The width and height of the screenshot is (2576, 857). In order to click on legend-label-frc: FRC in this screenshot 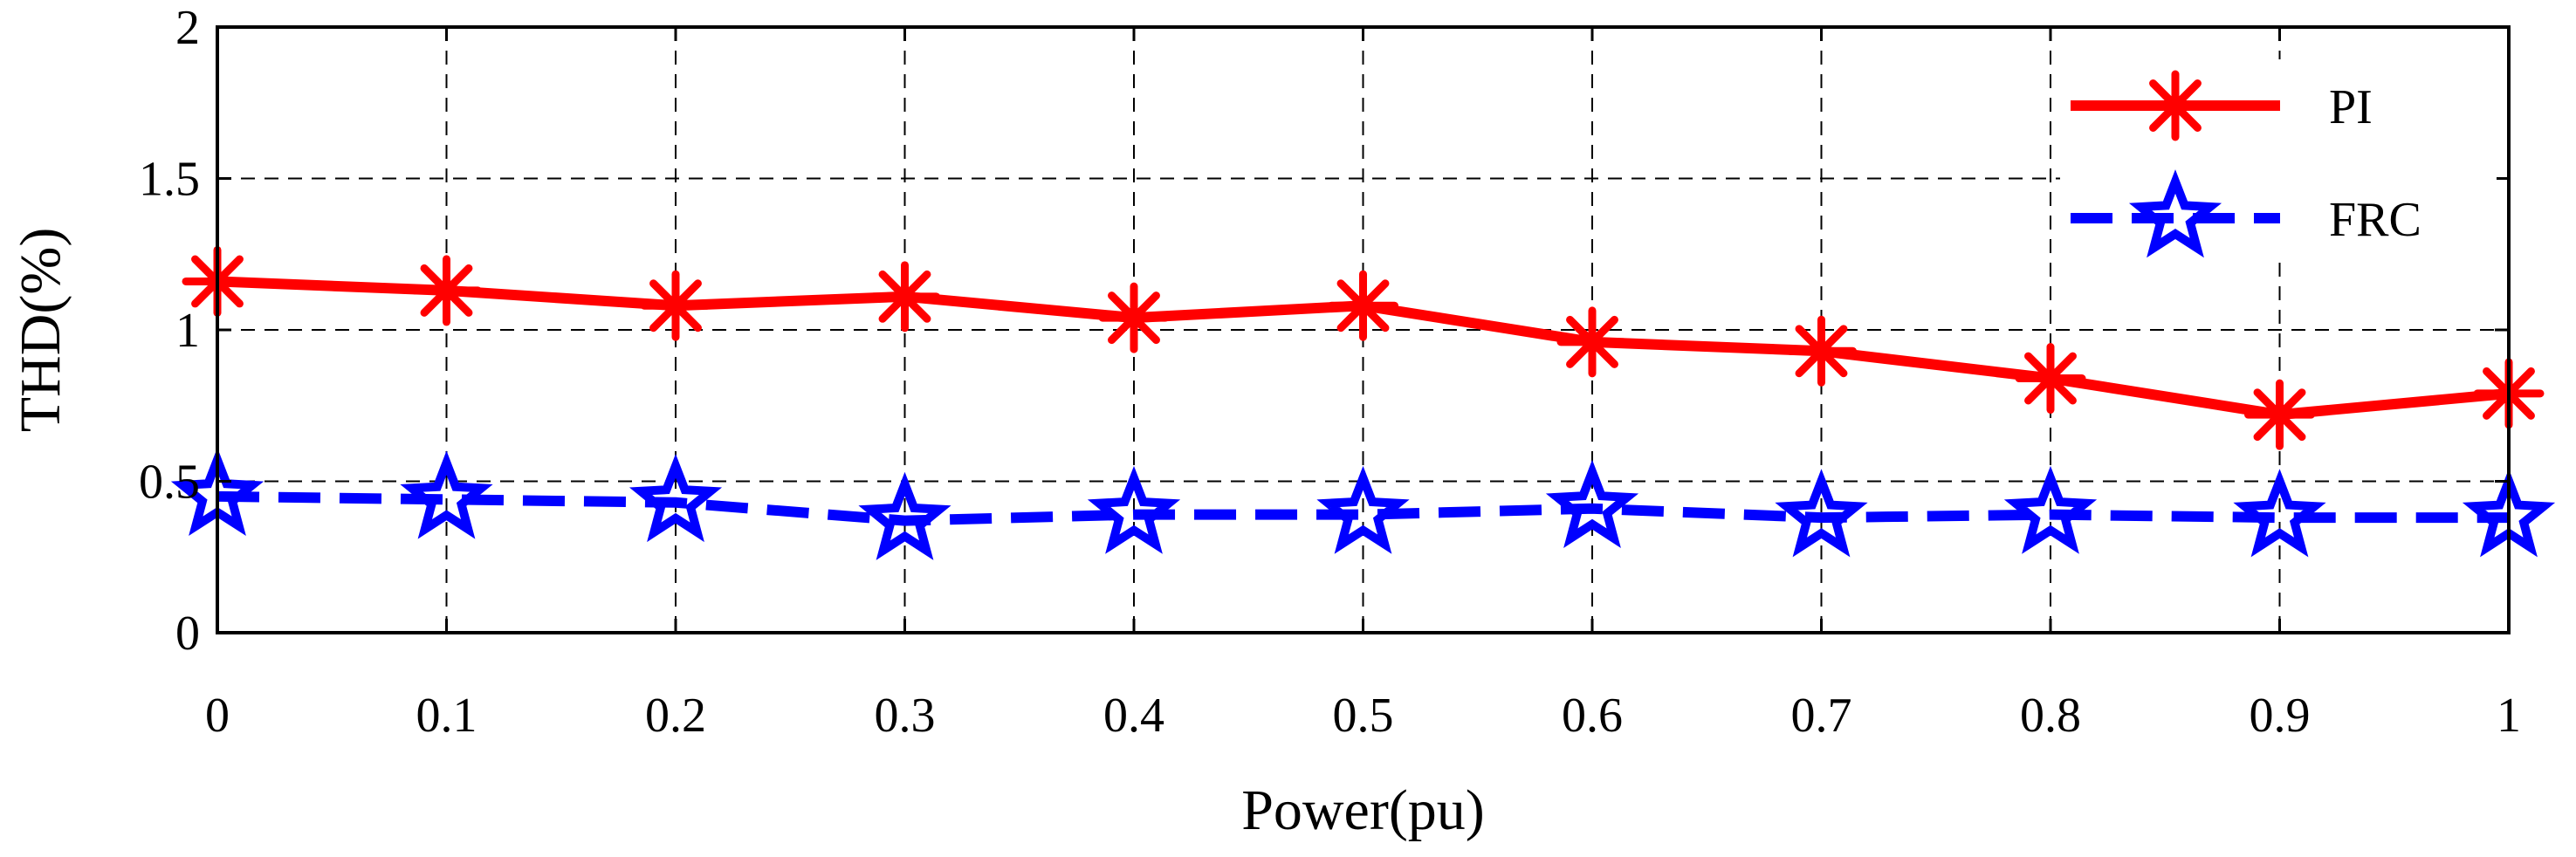, I will do `click(2375, 220)`.